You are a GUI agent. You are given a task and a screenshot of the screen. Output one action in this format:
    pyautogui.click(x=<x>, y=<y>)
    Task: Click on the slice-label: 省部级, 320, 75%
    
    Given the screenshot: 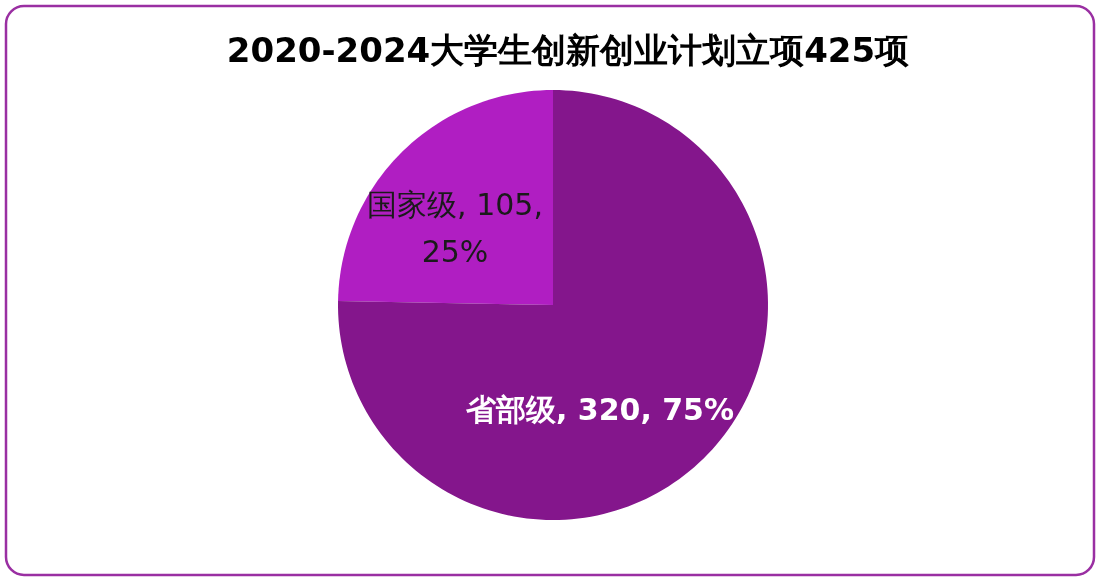 What is the action you would take?
    pyautogui.click(x=599, y=409)
    